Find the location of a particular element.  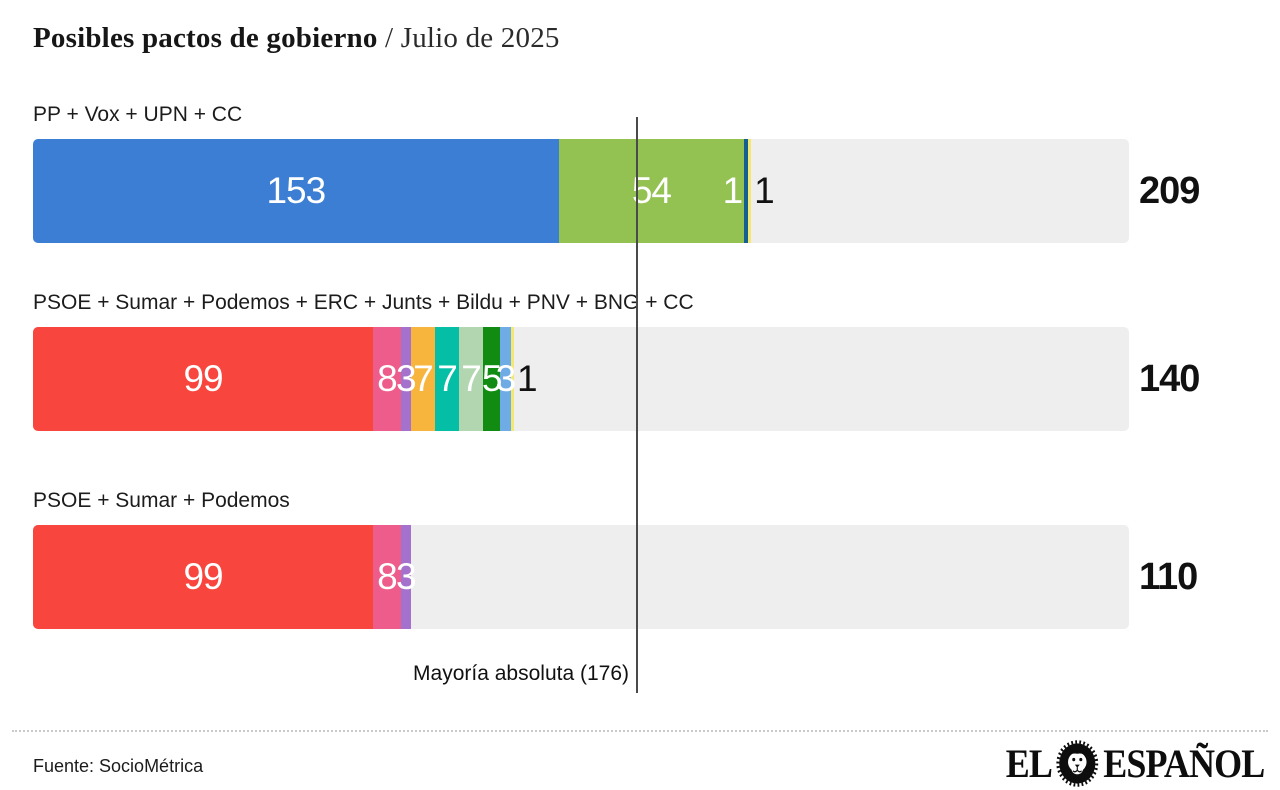

el-espanol-logo: EL ESPAÑOL is located at coordinates (1135, 763).